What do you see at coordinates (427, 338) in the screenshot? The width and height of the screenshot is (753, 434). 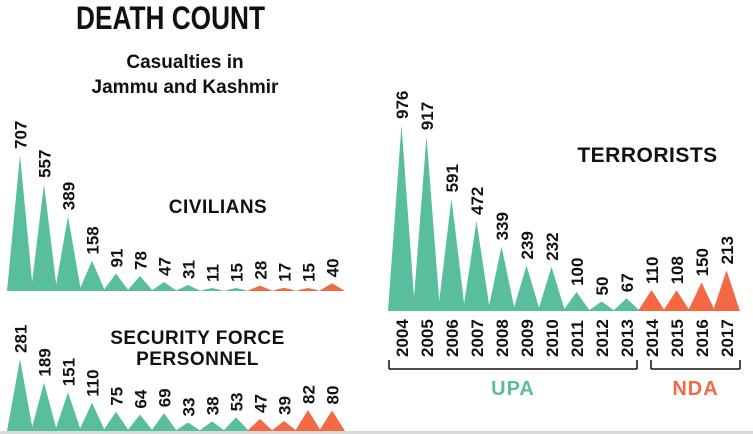 I see `year-axis-label: 2005` at bounding box center [427, 338].